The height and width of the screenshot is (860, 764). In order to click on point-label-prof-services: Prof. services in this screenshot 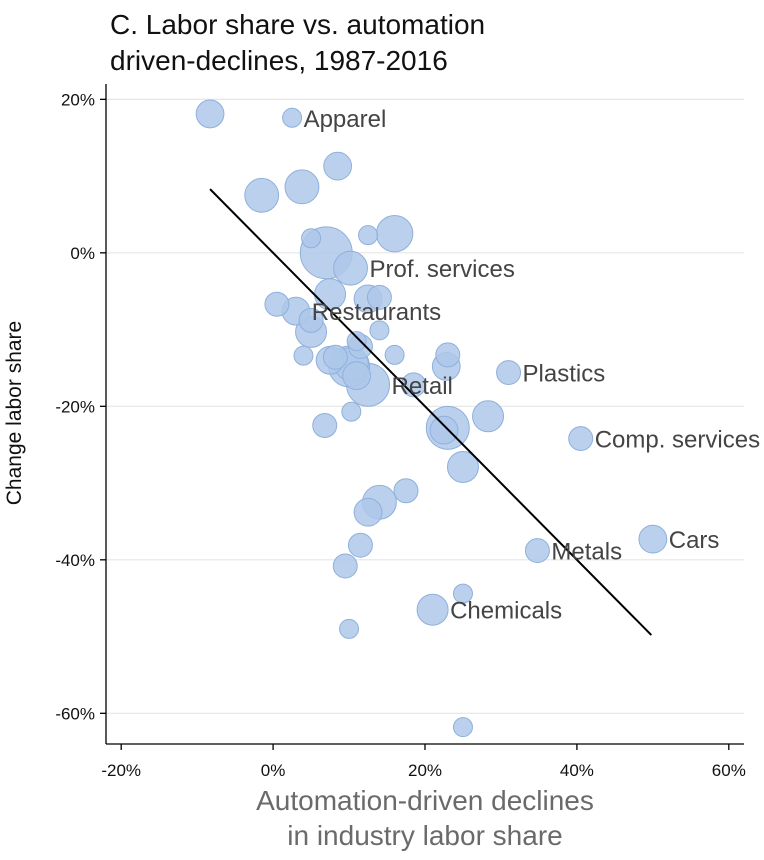, I will do `click(441, 269)`.